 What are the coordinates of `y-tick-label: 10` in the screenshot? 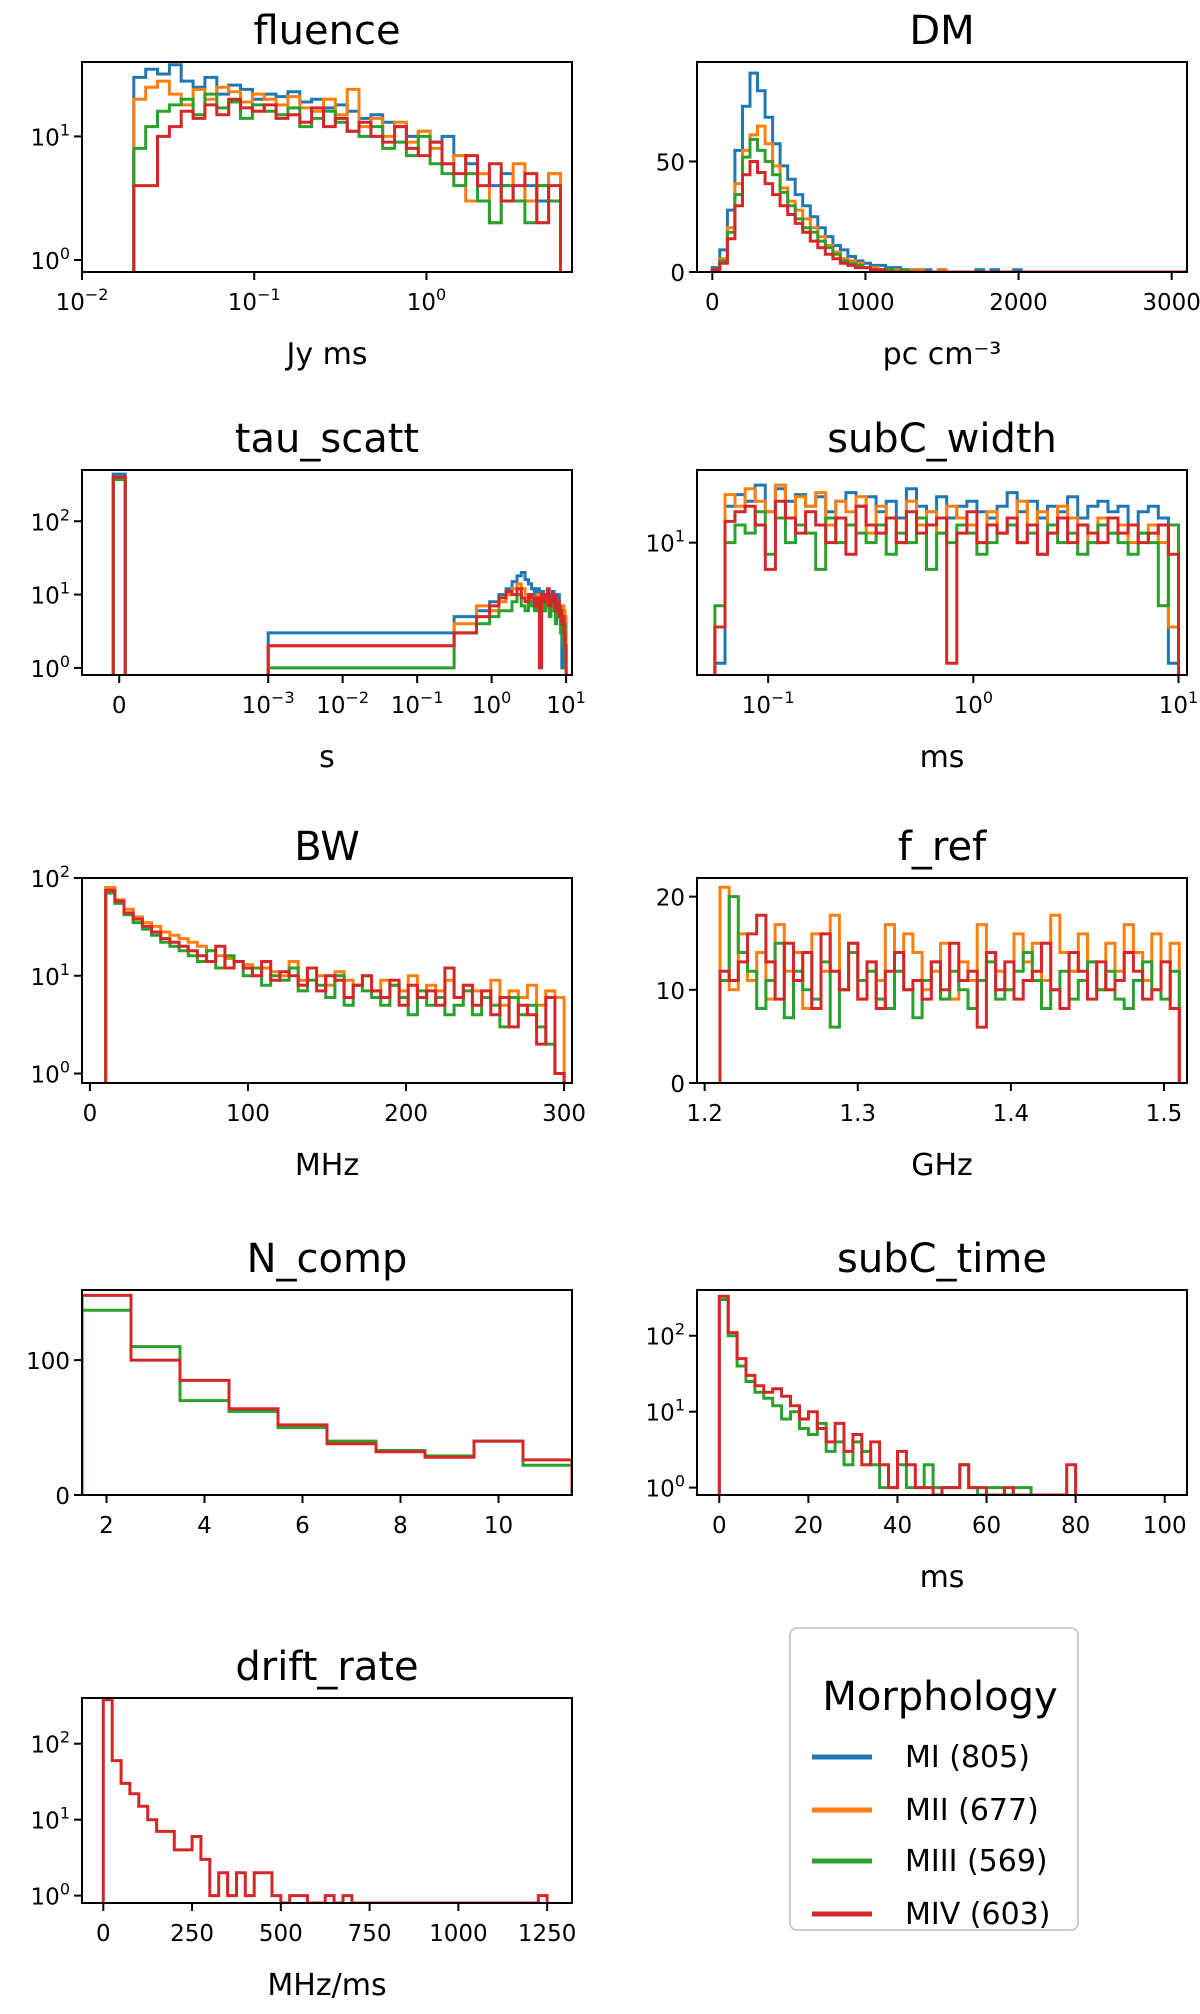 It's located at (670, 992).